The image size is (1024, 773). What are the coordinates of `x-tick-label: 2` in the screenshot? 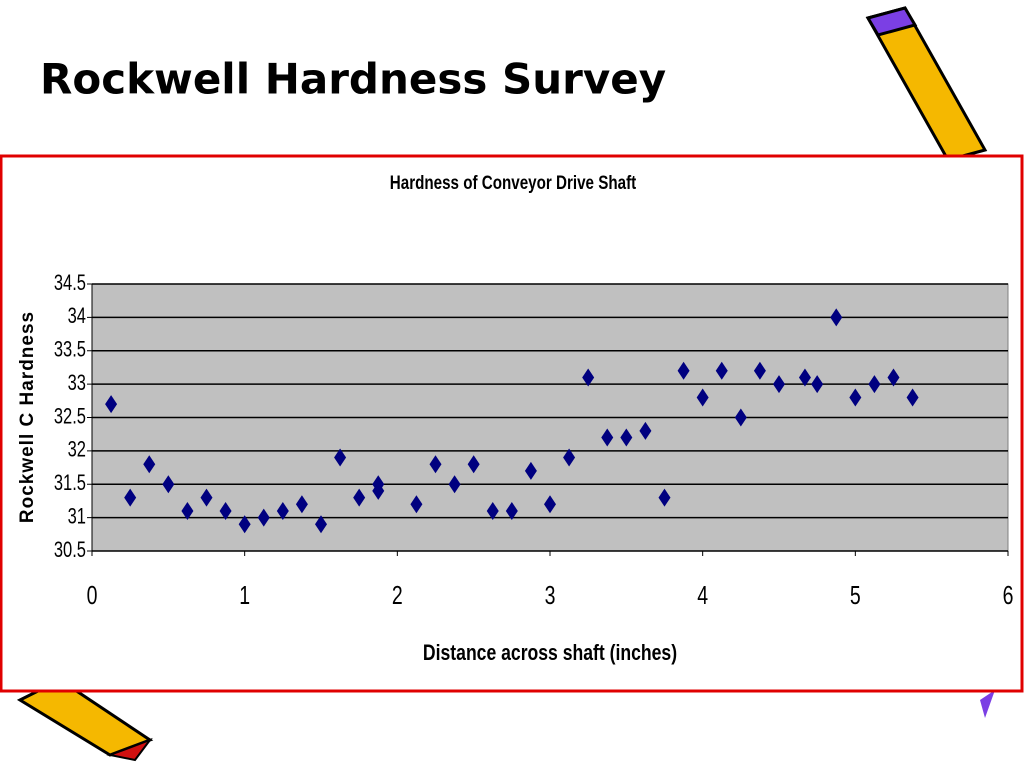 It's located at (397, 594).